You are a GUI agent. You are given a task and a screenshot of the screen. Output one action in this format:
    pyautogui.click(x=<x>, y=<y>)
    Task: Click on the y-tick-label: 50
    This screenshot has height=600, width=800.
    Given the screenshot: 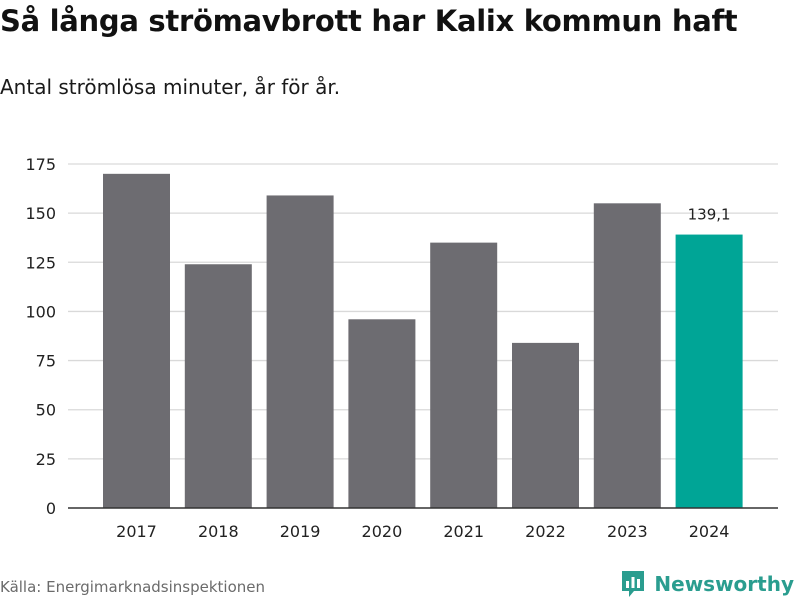 What is the action you would take?
    pyautogui.click(x=46, y=410)
    